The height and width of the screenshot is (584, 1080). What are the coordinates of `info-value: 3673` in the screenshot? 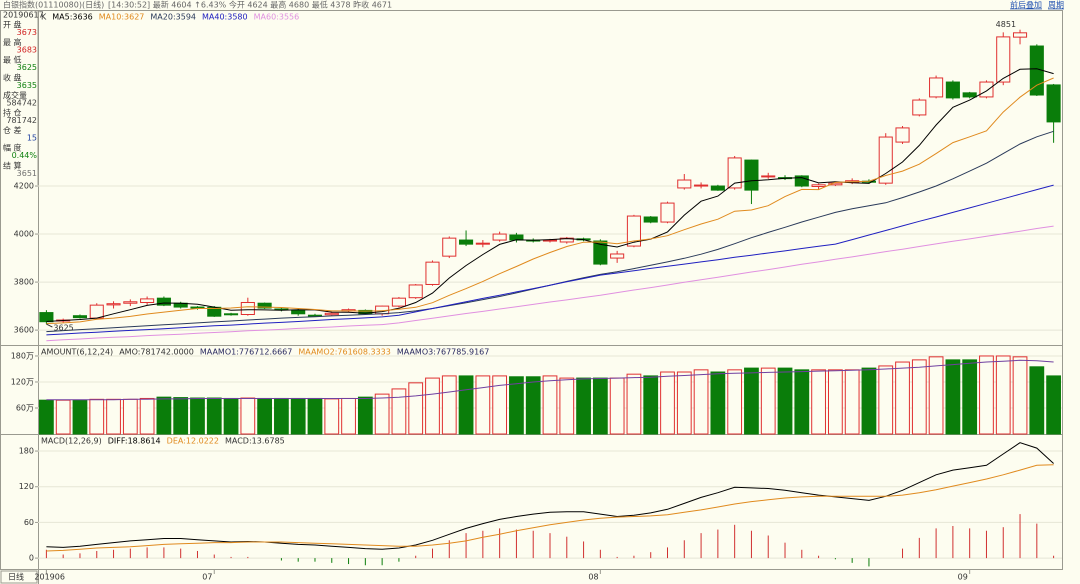 It's located at (27, 32).